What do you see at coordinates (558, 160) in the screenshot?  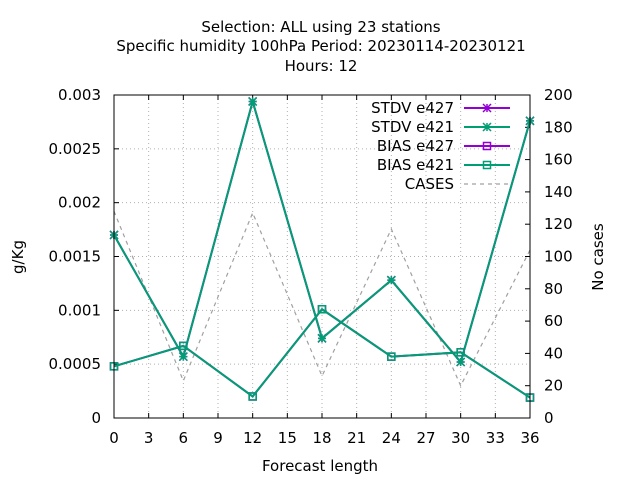 I see `y2-tick-label: 160` at bounding box center [558, 160].